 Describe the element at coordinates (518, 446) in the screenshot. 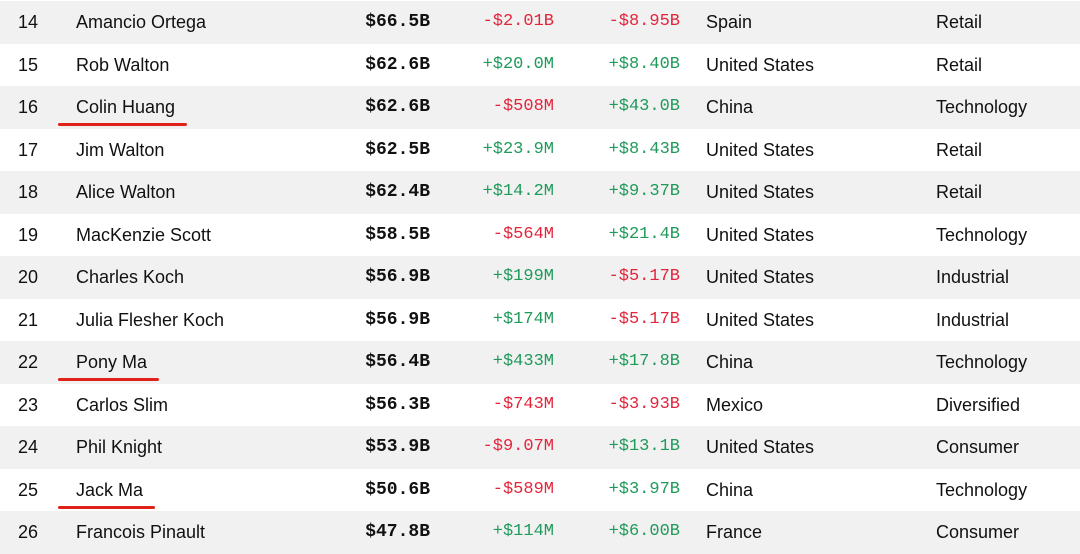

I see `last-change-cell: -$9.07M` at that location.